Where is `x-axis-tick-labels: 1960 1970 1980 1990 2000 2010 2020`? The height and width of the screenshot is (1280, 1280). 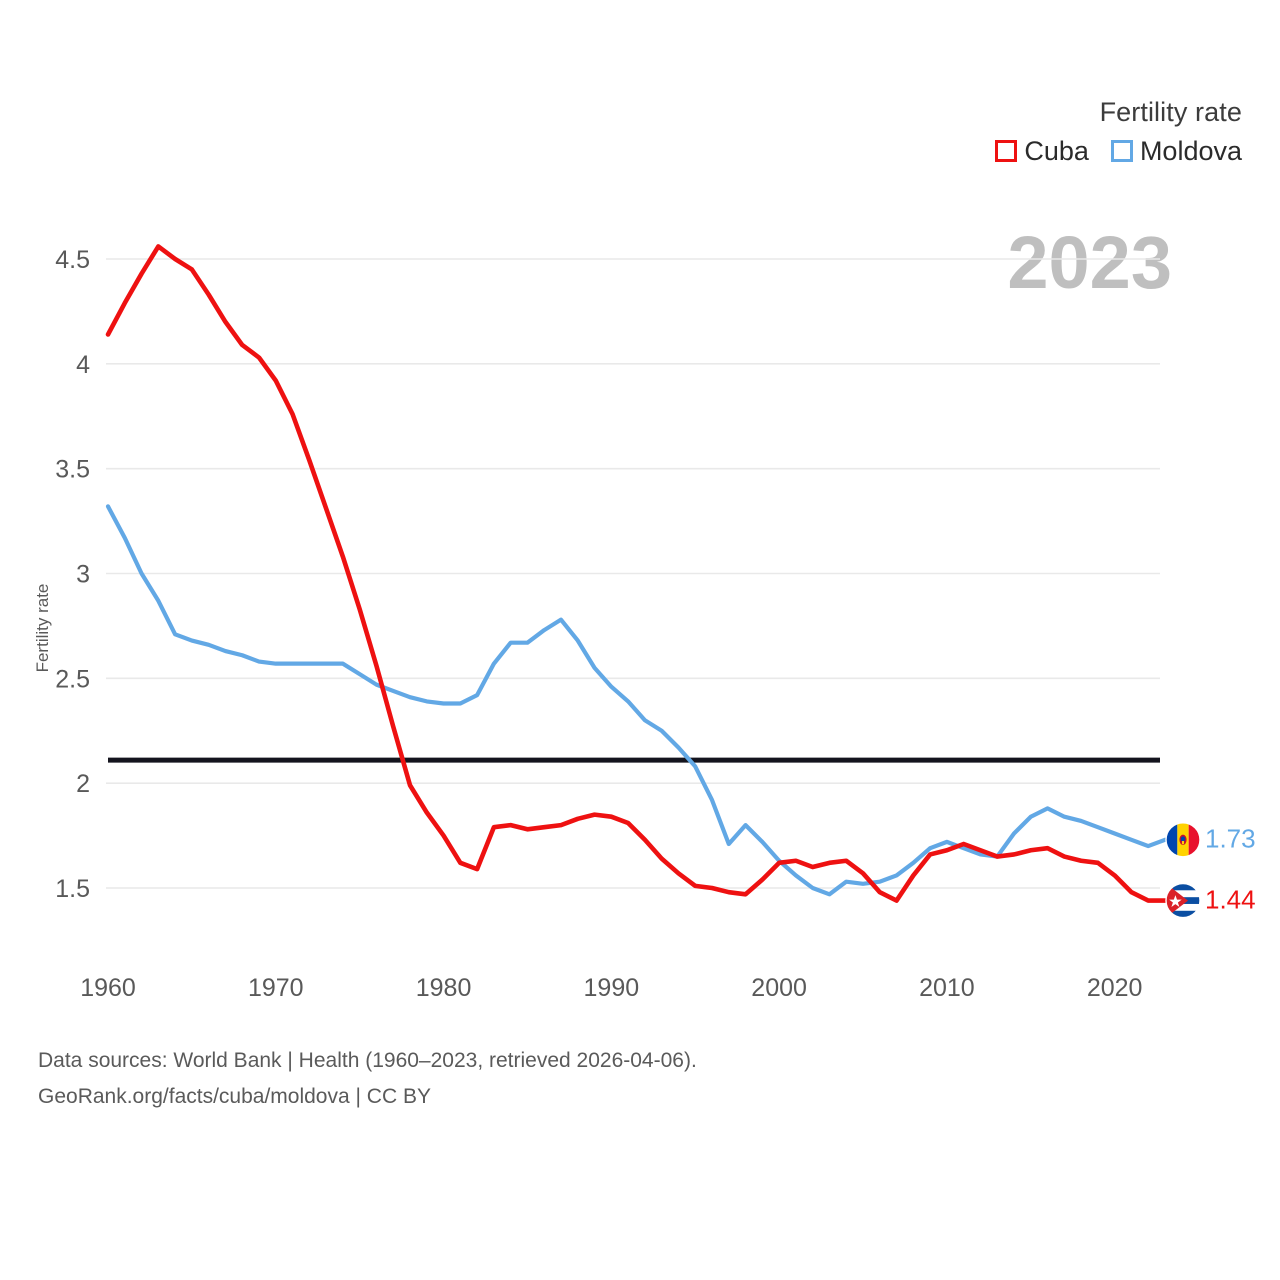
x-axis-tick-labels: 1960 1970 1980 1990 2000 2010 2020 is located at coordinates (611, 988).